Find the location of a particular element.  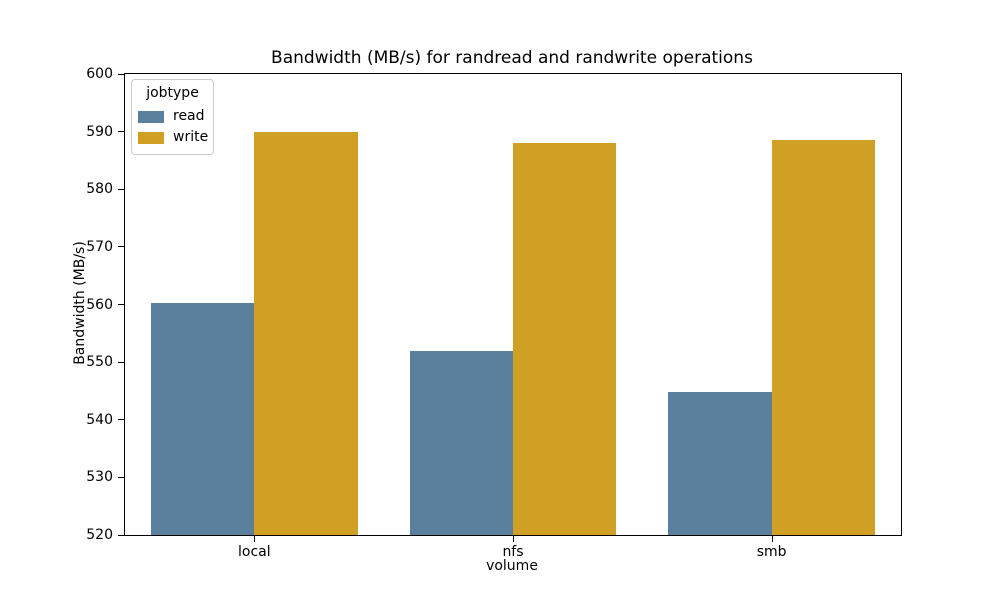

legend-entry-read: read is located at coordinates (172, 116).